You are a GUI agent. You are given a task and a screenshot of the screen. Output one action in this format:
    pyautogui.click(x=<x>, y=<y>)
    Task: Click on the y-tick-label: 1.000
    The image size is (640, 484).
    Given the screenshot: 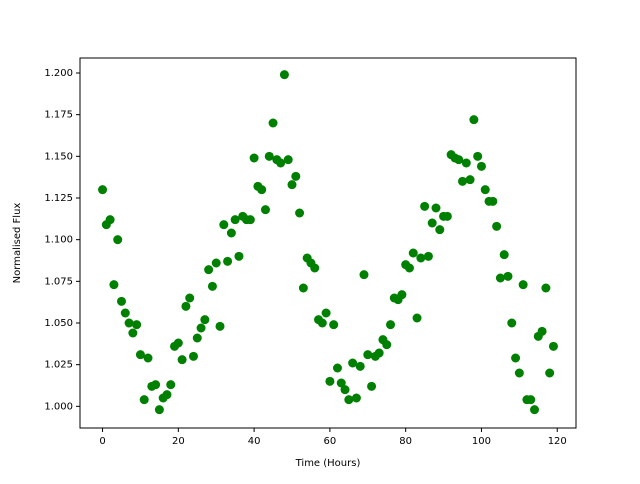 What is the action you would take?
    pyautogui.click(x=58, y=406)
    